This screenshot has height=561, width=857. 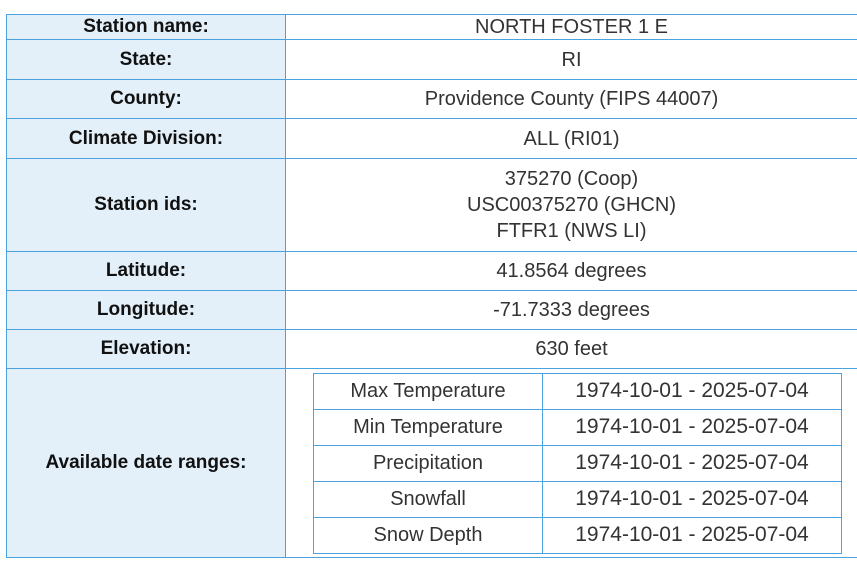 I want to click on date-range-row: Min Temperature 1974-10-01 - 2025-07-04, so click(x=578, y=427).